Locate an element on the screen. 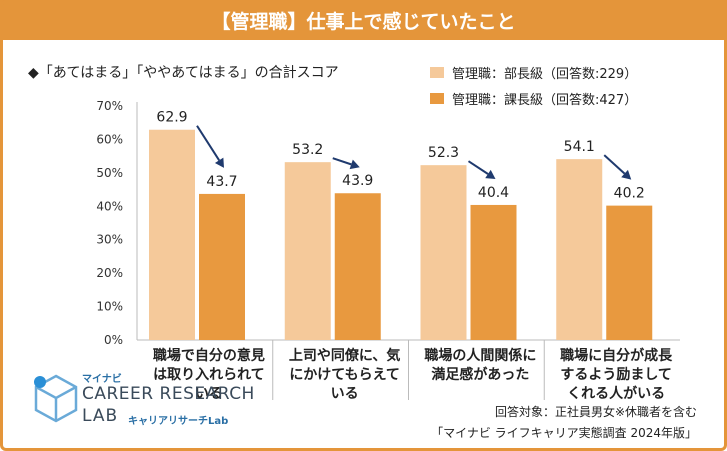 The image size is (727, 451). chart-title-bar: 【管理職】仕事上で感じていたこと is located at coordinates (363, 20).